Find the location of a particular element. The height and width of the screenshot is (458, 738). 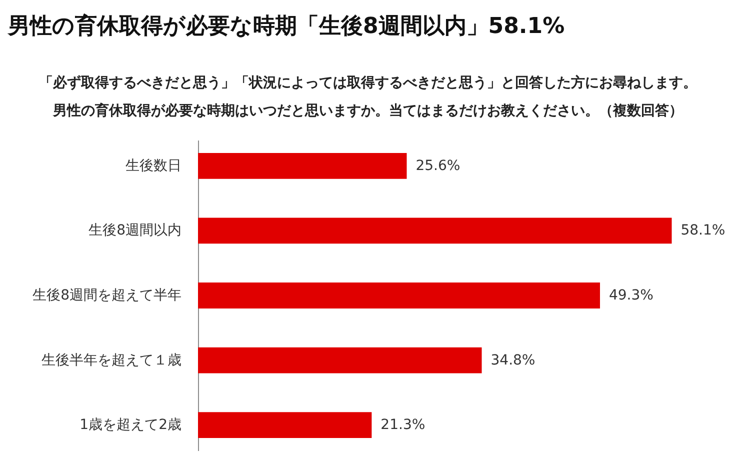

y-tick-label: 生後数日 is located at coordinates (154, 166).